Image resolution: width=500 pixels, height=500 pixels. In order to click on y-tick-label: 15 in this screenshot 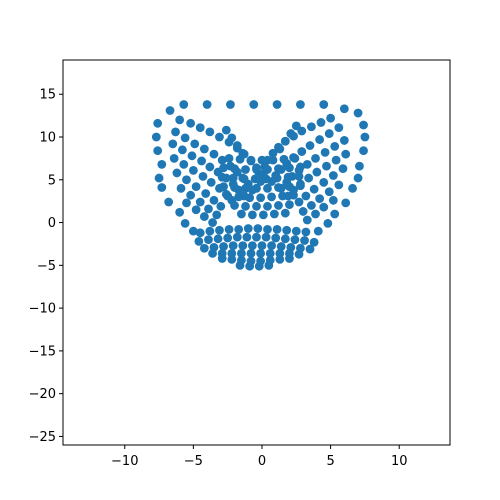, I will do `click(47, 95)`.